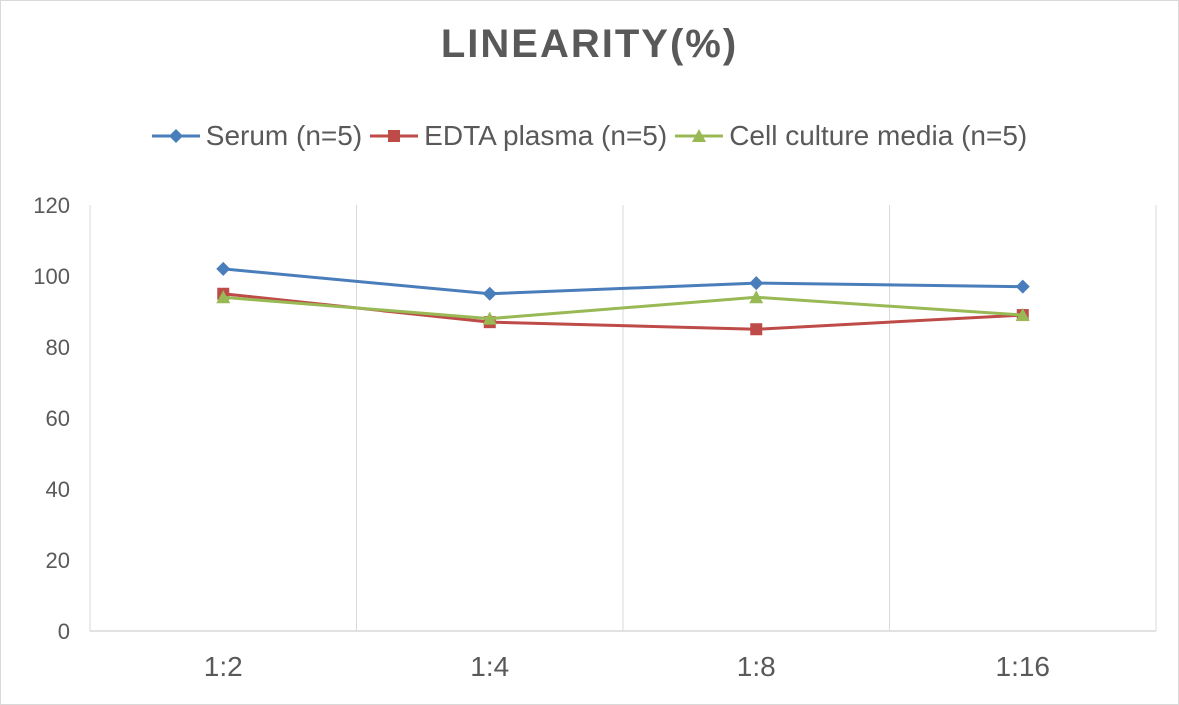 The image size is (1179, 705). Describe the element at coordinates (699, 135) in the screenshot. I see `legend-swatch-cell-culture` at that location.